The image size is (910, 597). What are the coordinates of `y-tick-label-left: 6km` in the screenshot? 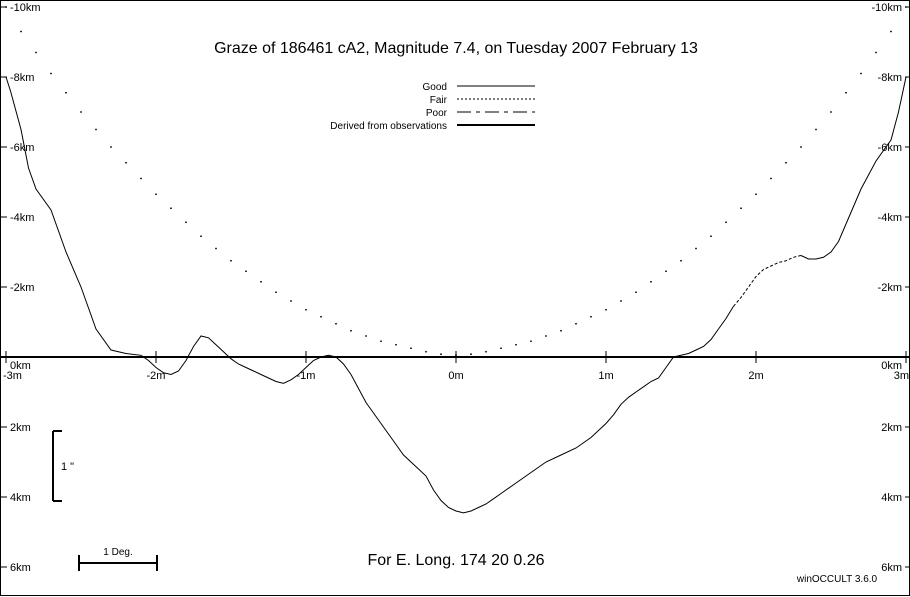 It's located at (20, 568).